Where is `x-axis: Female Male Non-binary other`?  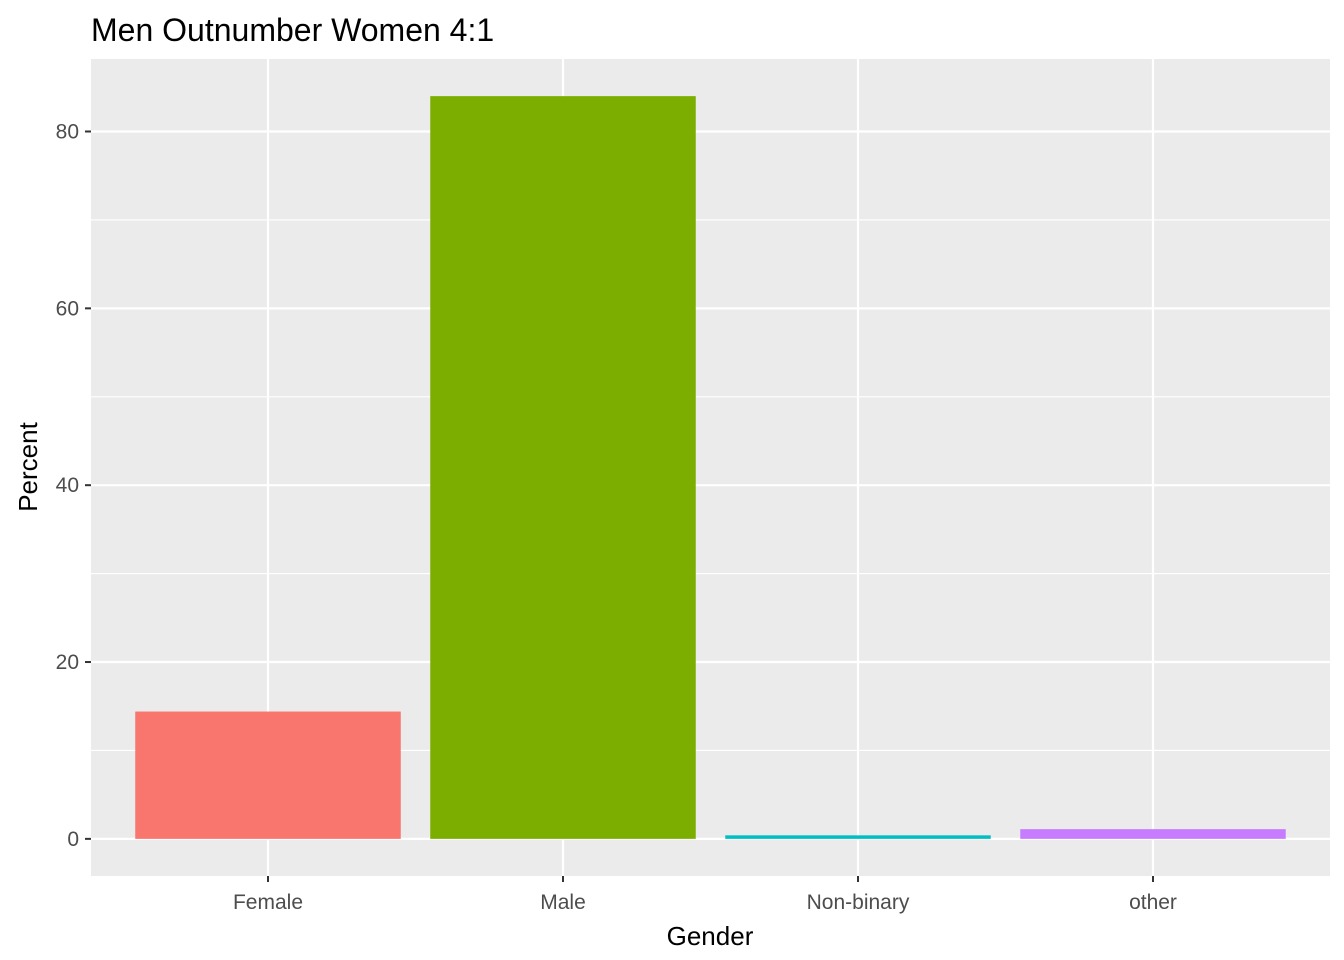 x-axis: Female Male Non-binary other is located at coordinates (705, 895).